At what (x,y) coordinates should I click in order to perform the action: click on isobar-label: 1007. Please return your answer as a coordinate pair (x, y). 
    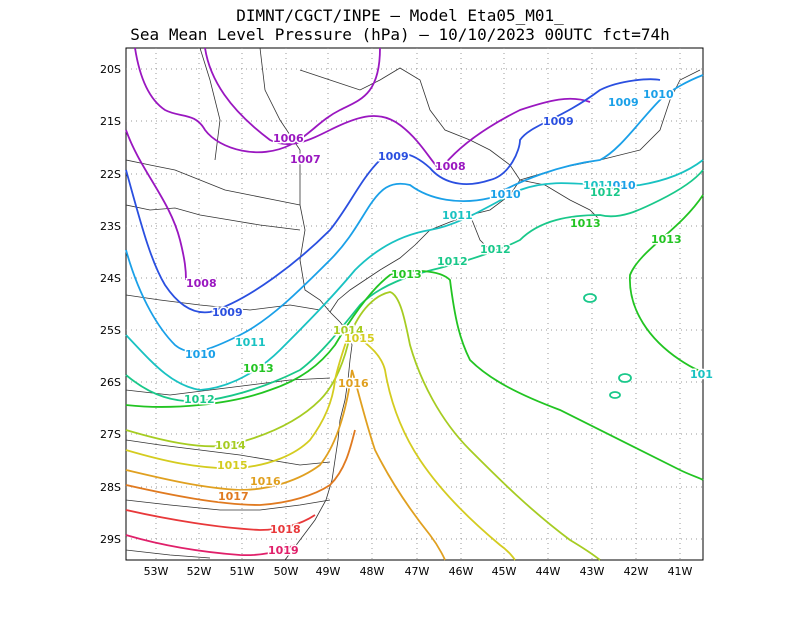
    Looking at the image, I should click on (305, 159).